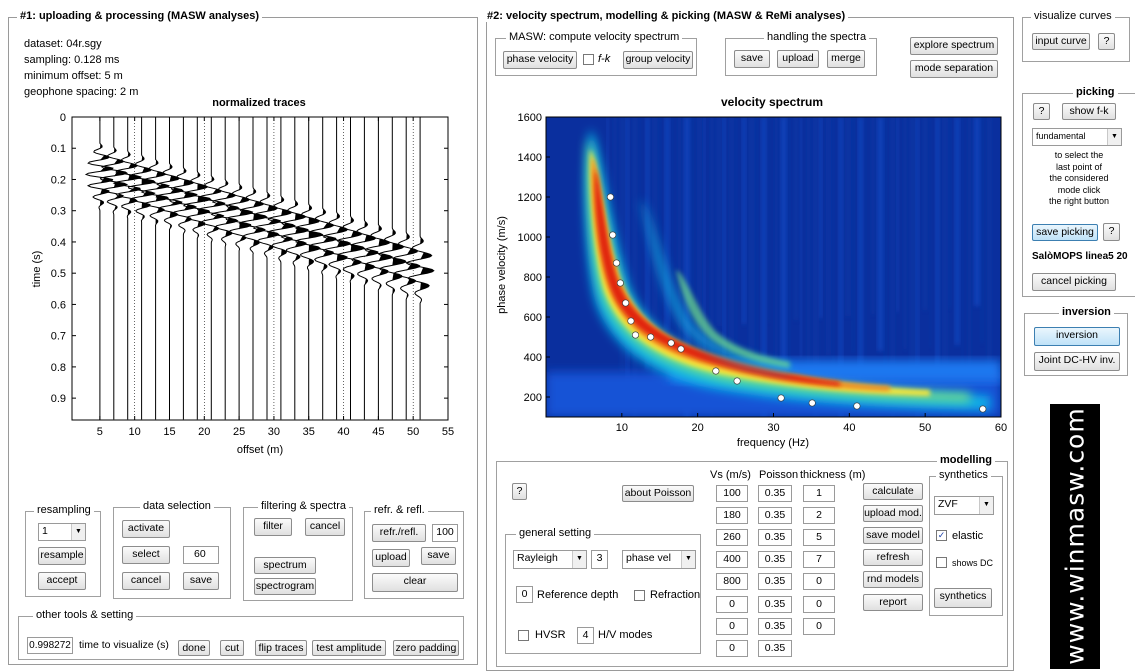 The height and width of the screenshot is (671, 1135). I want to click on vs-field: 260, so click(732, 537).